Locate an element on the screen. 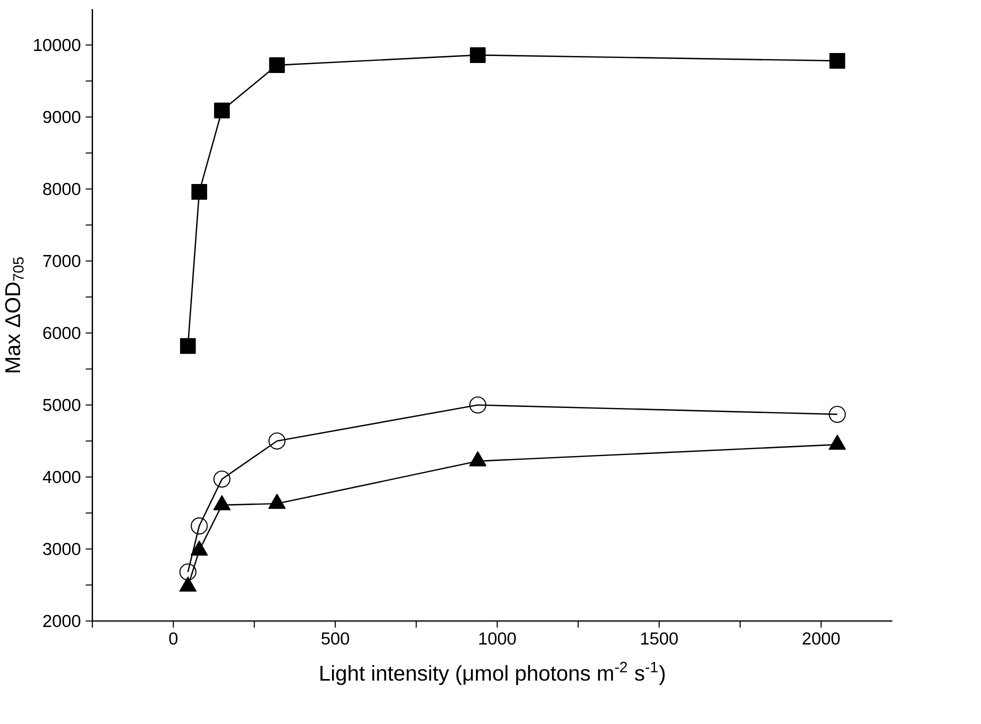 The image size is (981, 724). x-tick-label: 2000 is located at coordinates (821, 638).